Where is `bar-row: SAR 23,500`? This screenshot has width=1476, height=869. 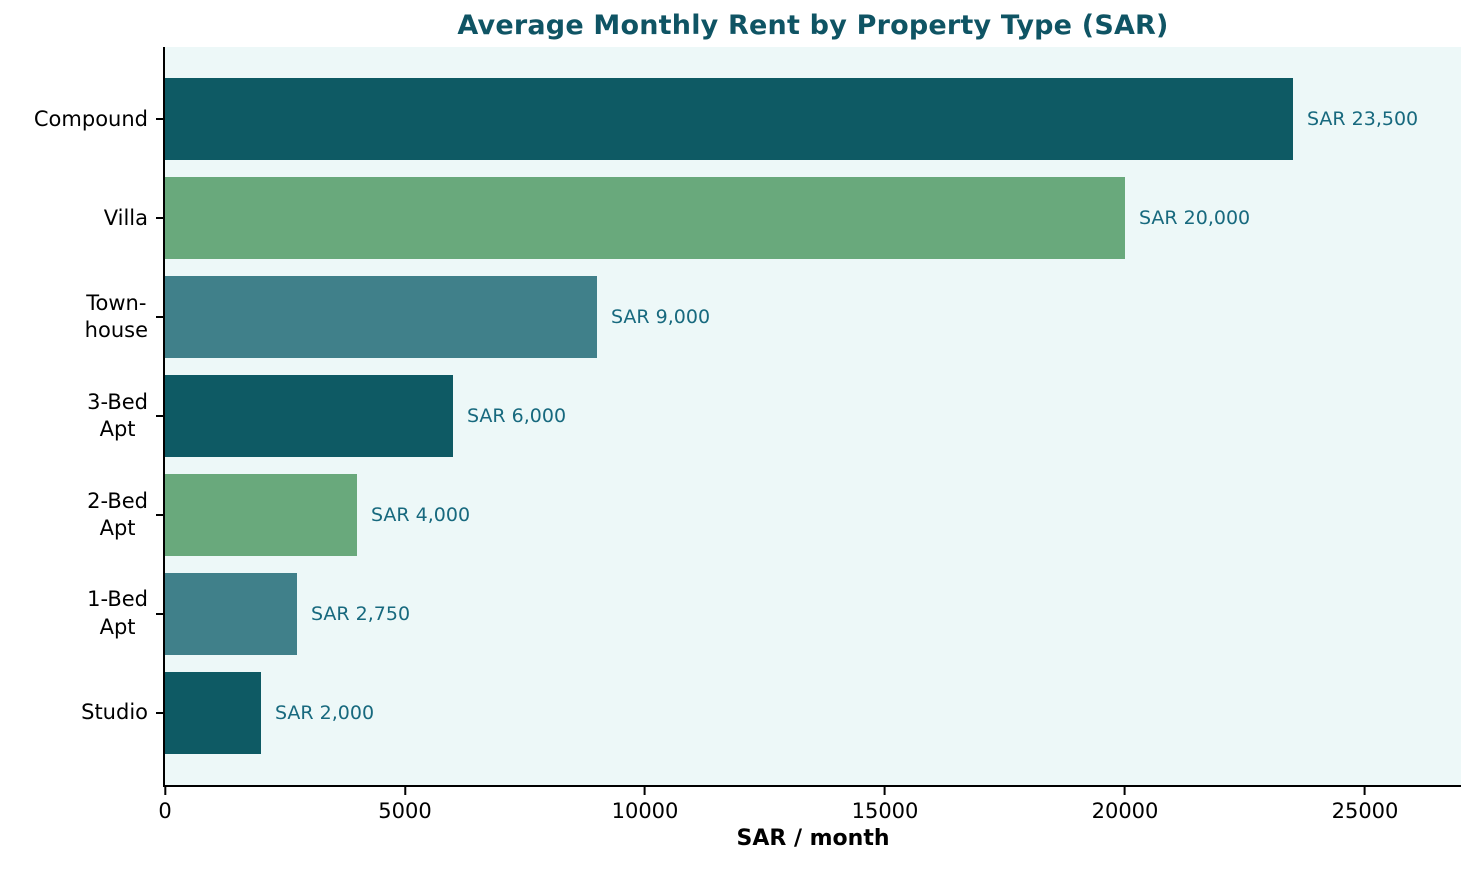 bar-row: SAR 23,500 is located at coordinates (813, 119).